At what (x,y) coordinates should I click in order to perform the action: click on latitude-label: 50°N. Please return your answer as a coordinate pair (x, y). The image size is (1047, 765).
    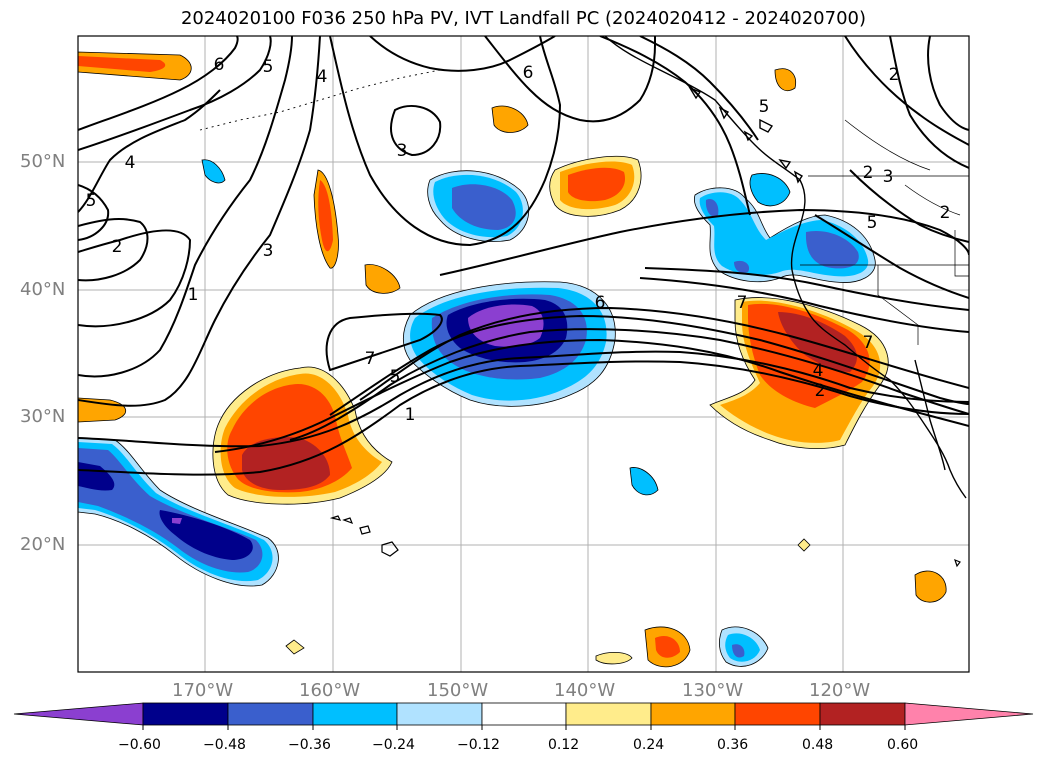
    Looking at the image, I should click on (43, 161).